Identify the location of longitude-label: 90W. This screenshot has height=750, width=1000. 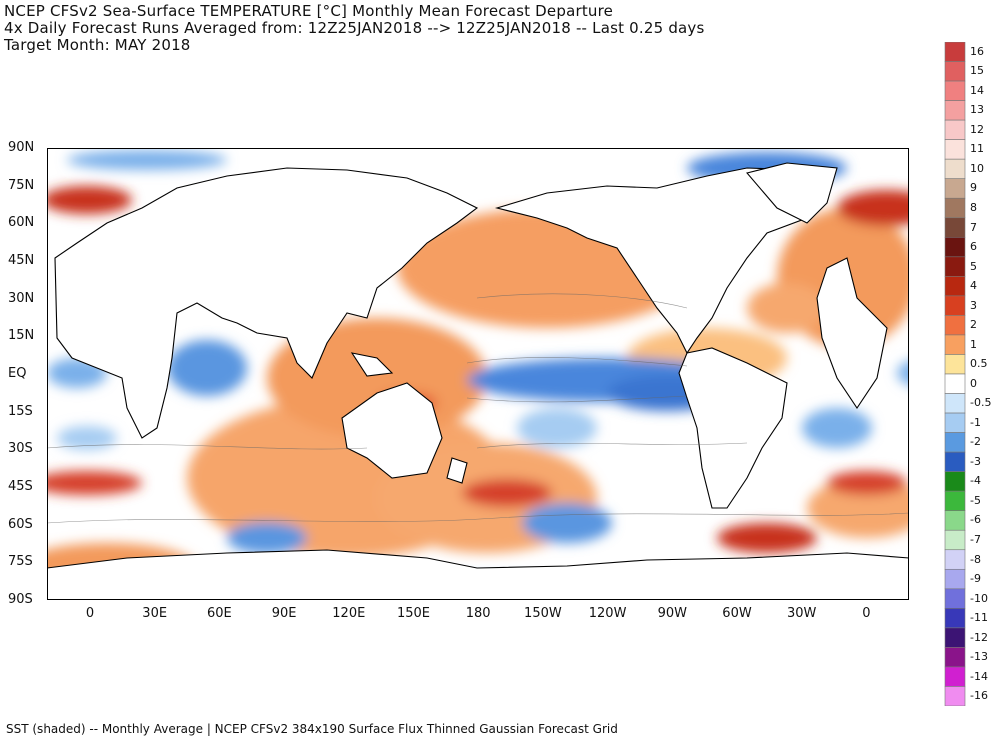
(672, 613).